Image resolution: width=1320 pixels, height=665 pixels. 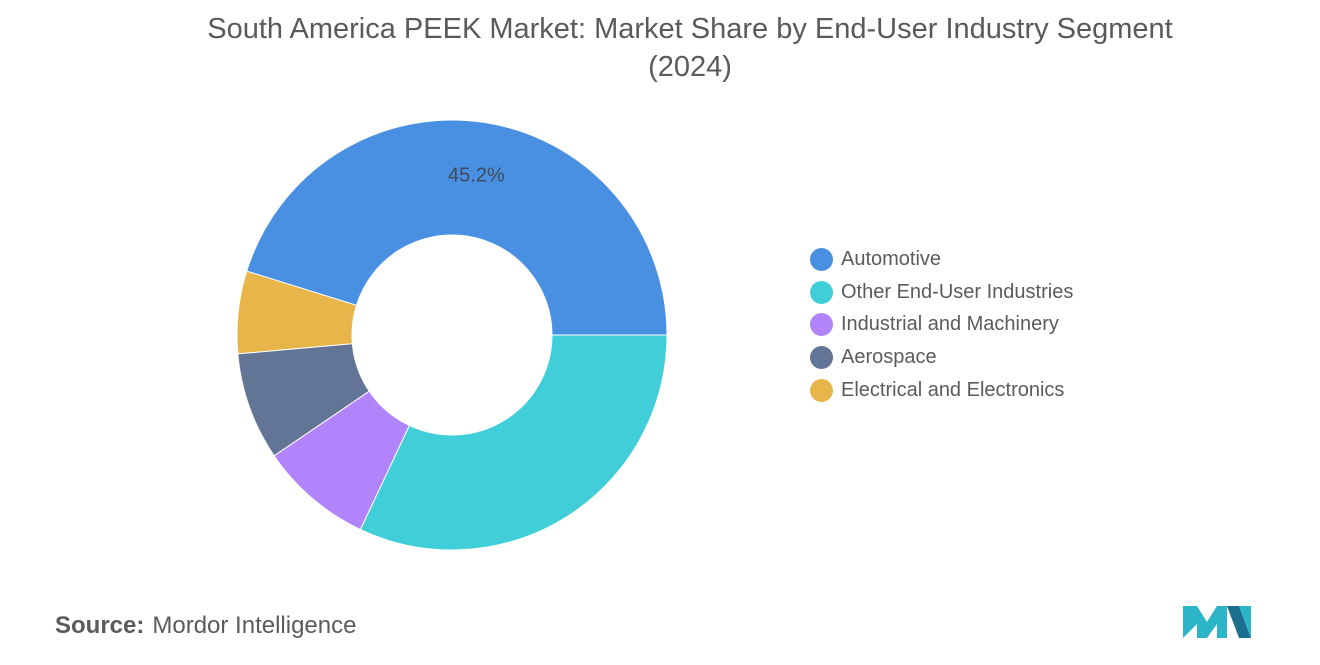 What do you see at coordinates (1217, 622) in the screenshot?
I see `mordor-intelligence-logo-icon` at bounding box center [1217, 622].